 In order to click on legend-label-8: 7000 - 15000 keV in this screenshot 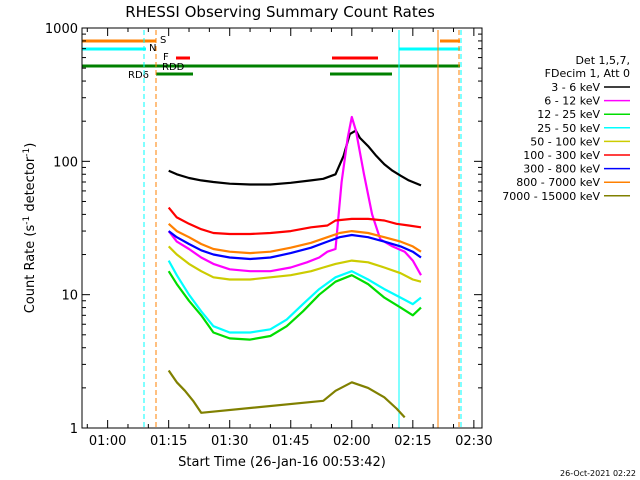, I will do `click(551, 196)`.